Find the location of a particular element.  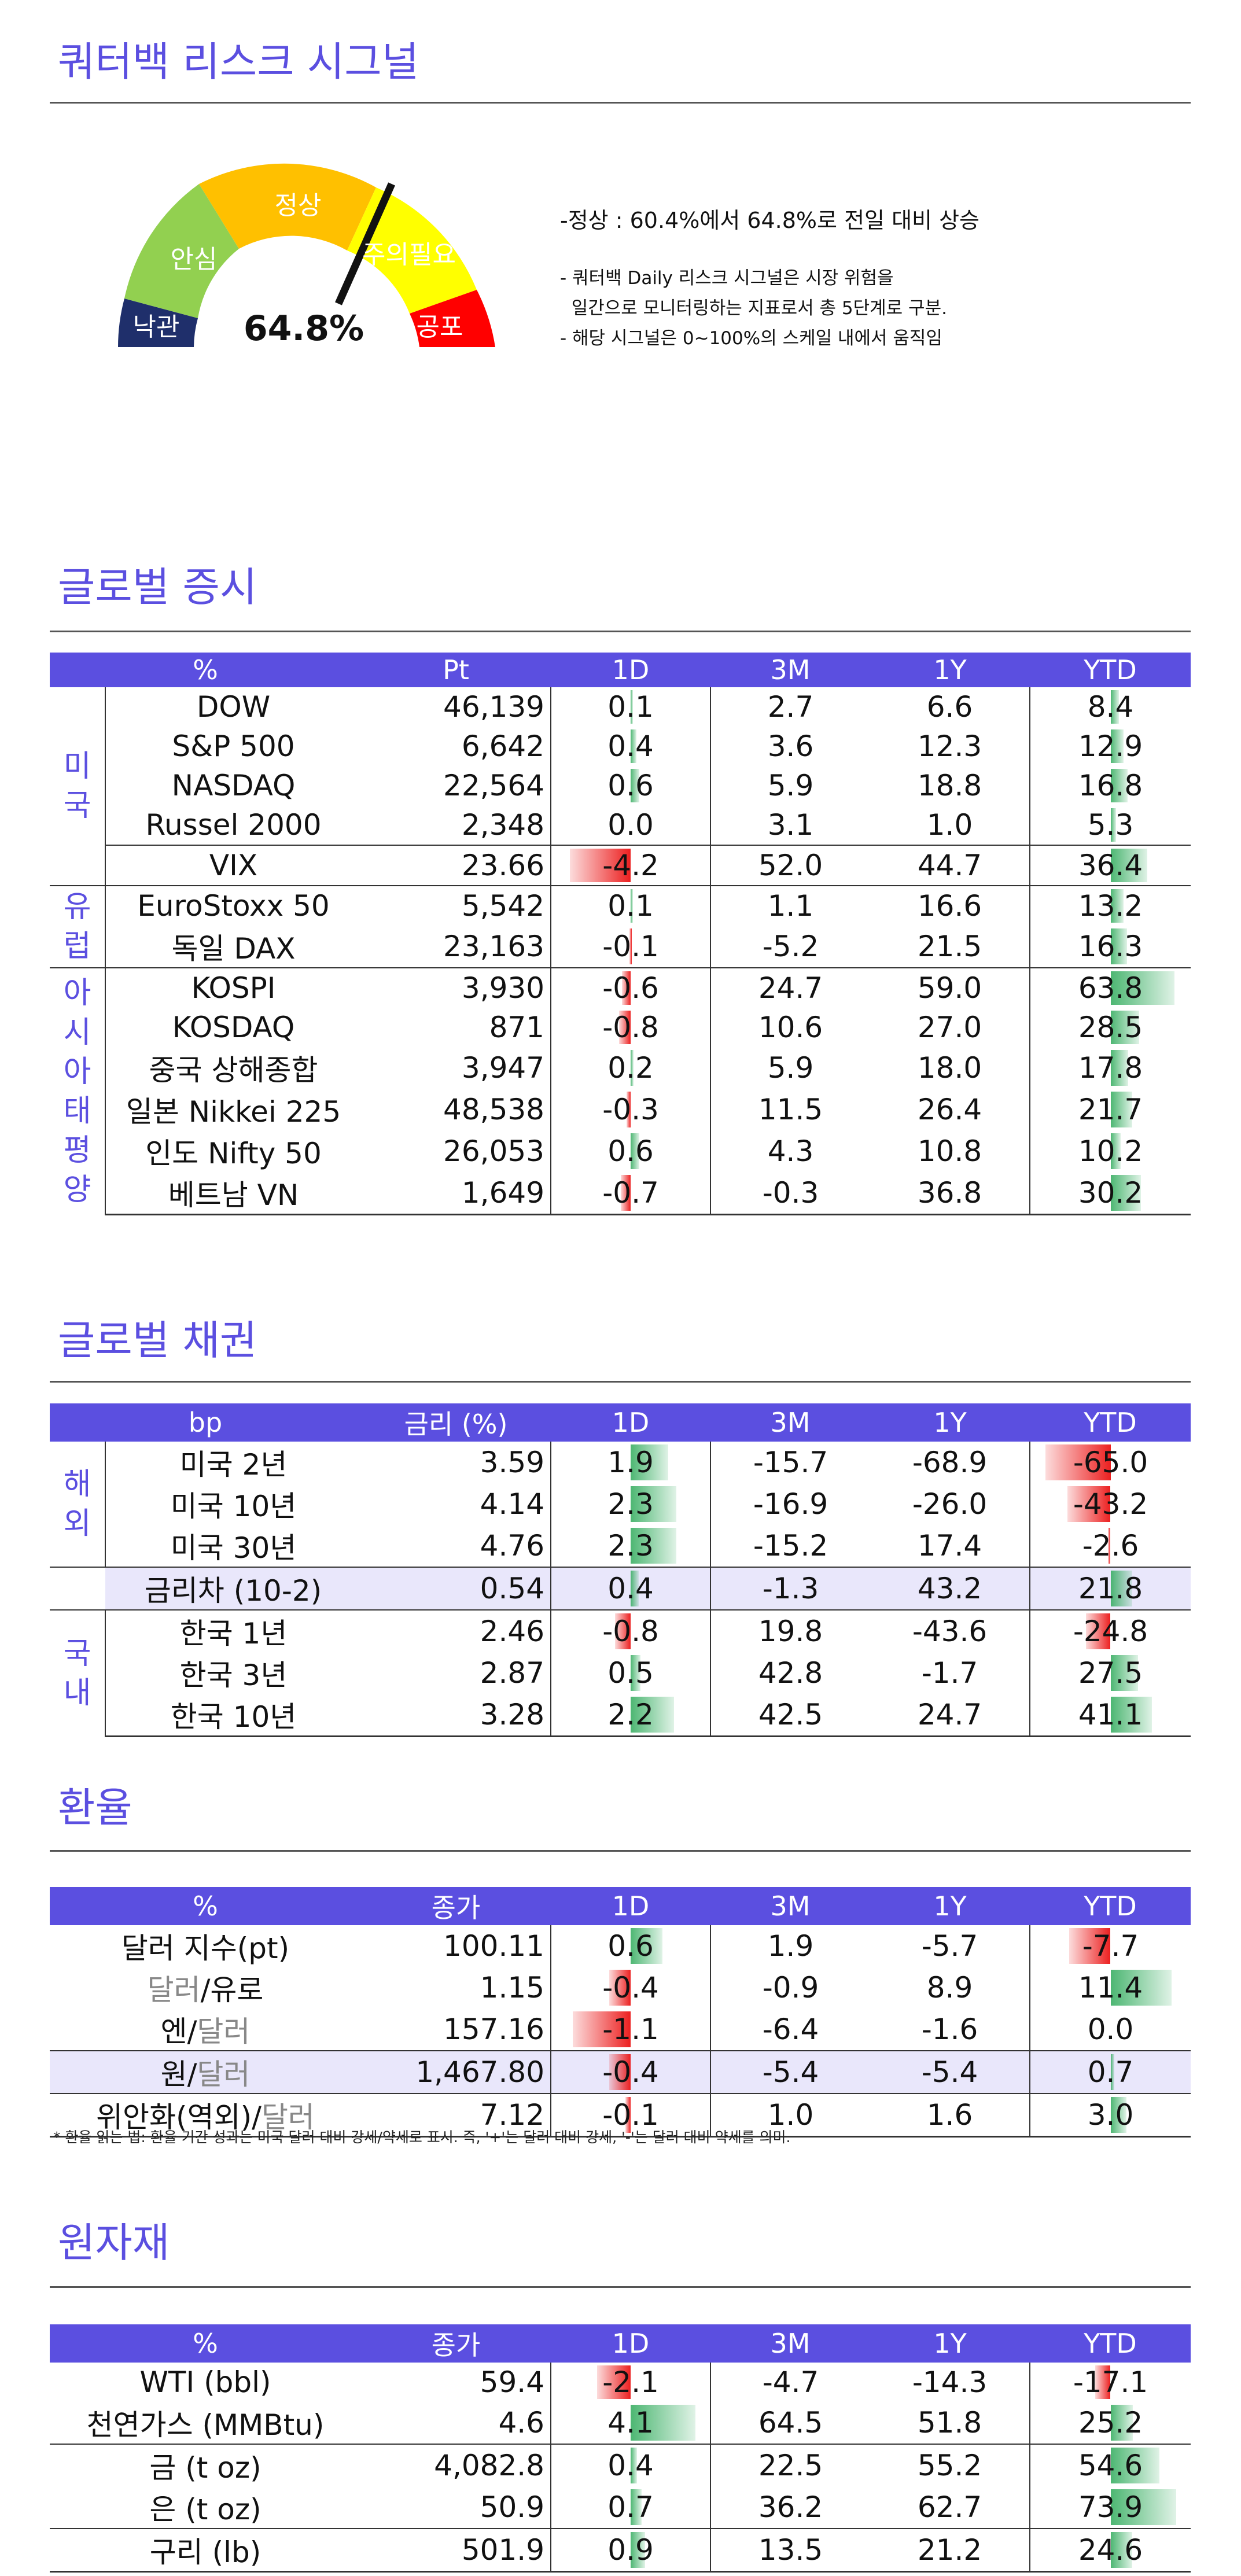

d1-cell: 2.3 is located at coordinates (630, 1504).